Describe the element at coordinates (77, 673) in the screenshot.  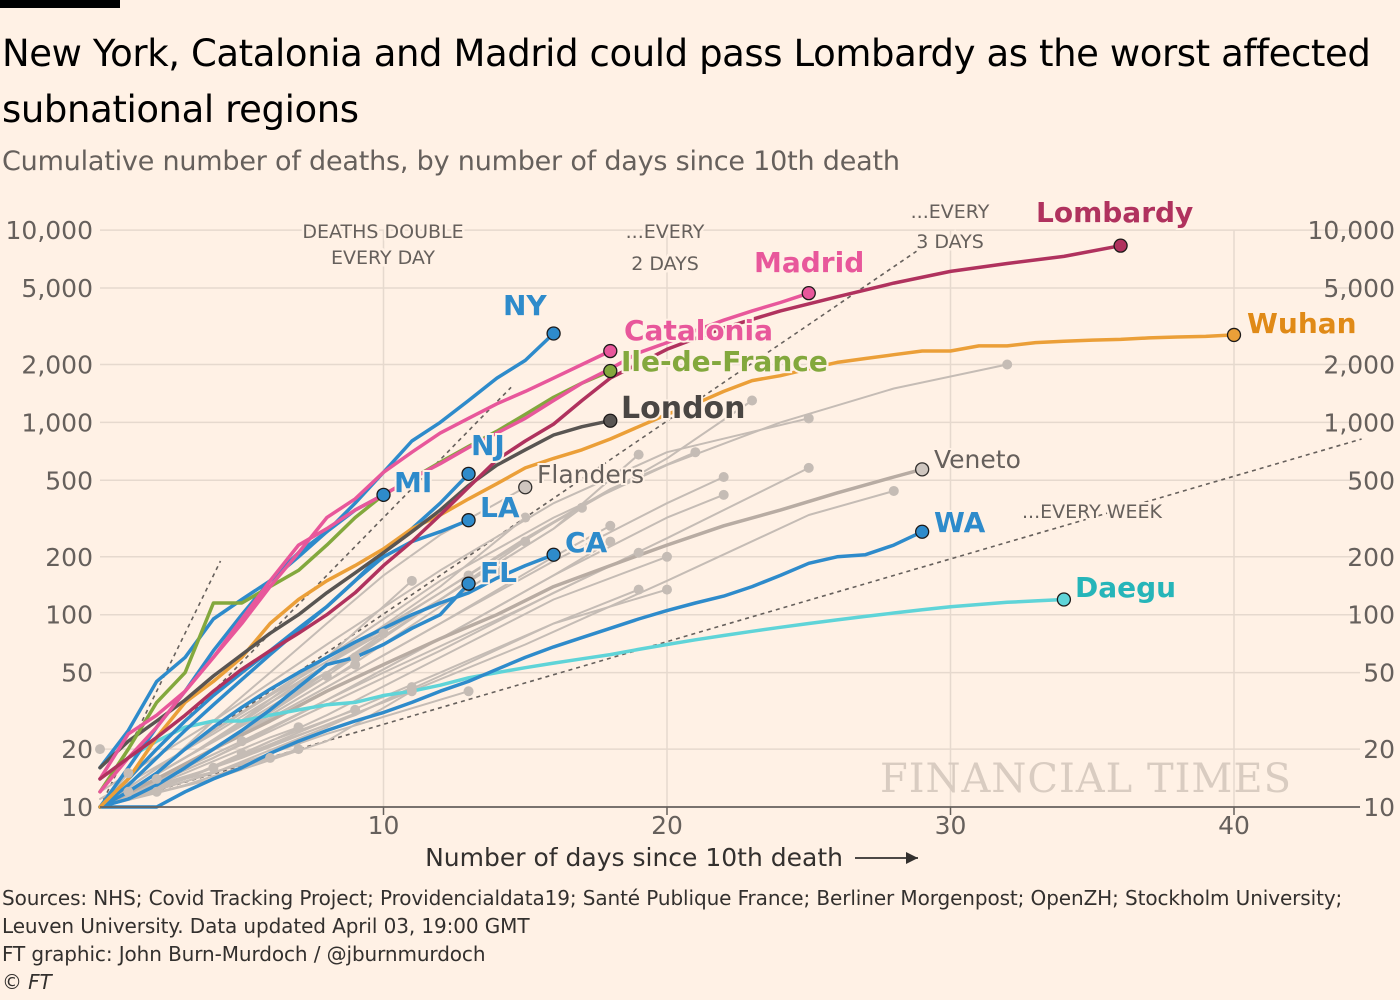
I see `y-tick-label-left: 50` at that location.